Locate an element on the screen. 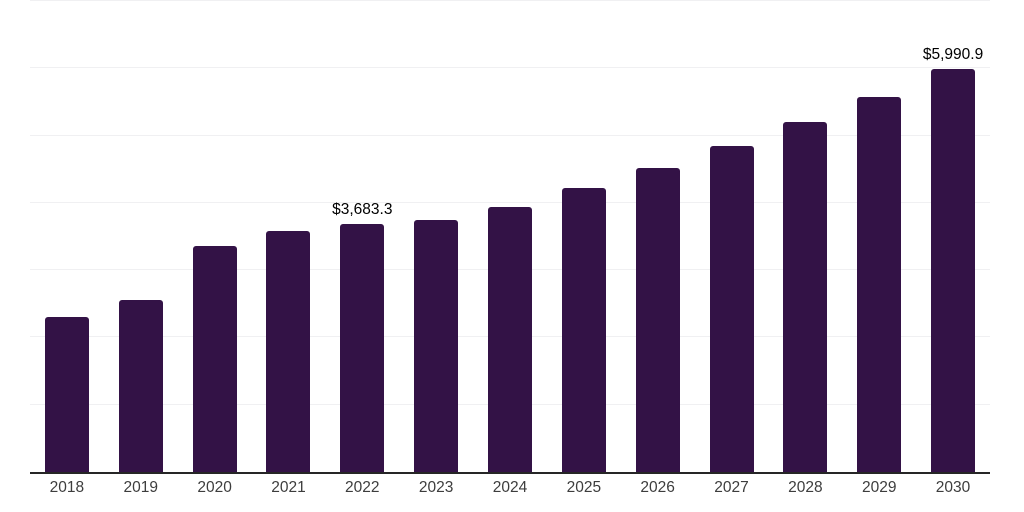 The image size is (1024, 512). bar-slot: $5,990.9 is located at coordinates (953, 236).